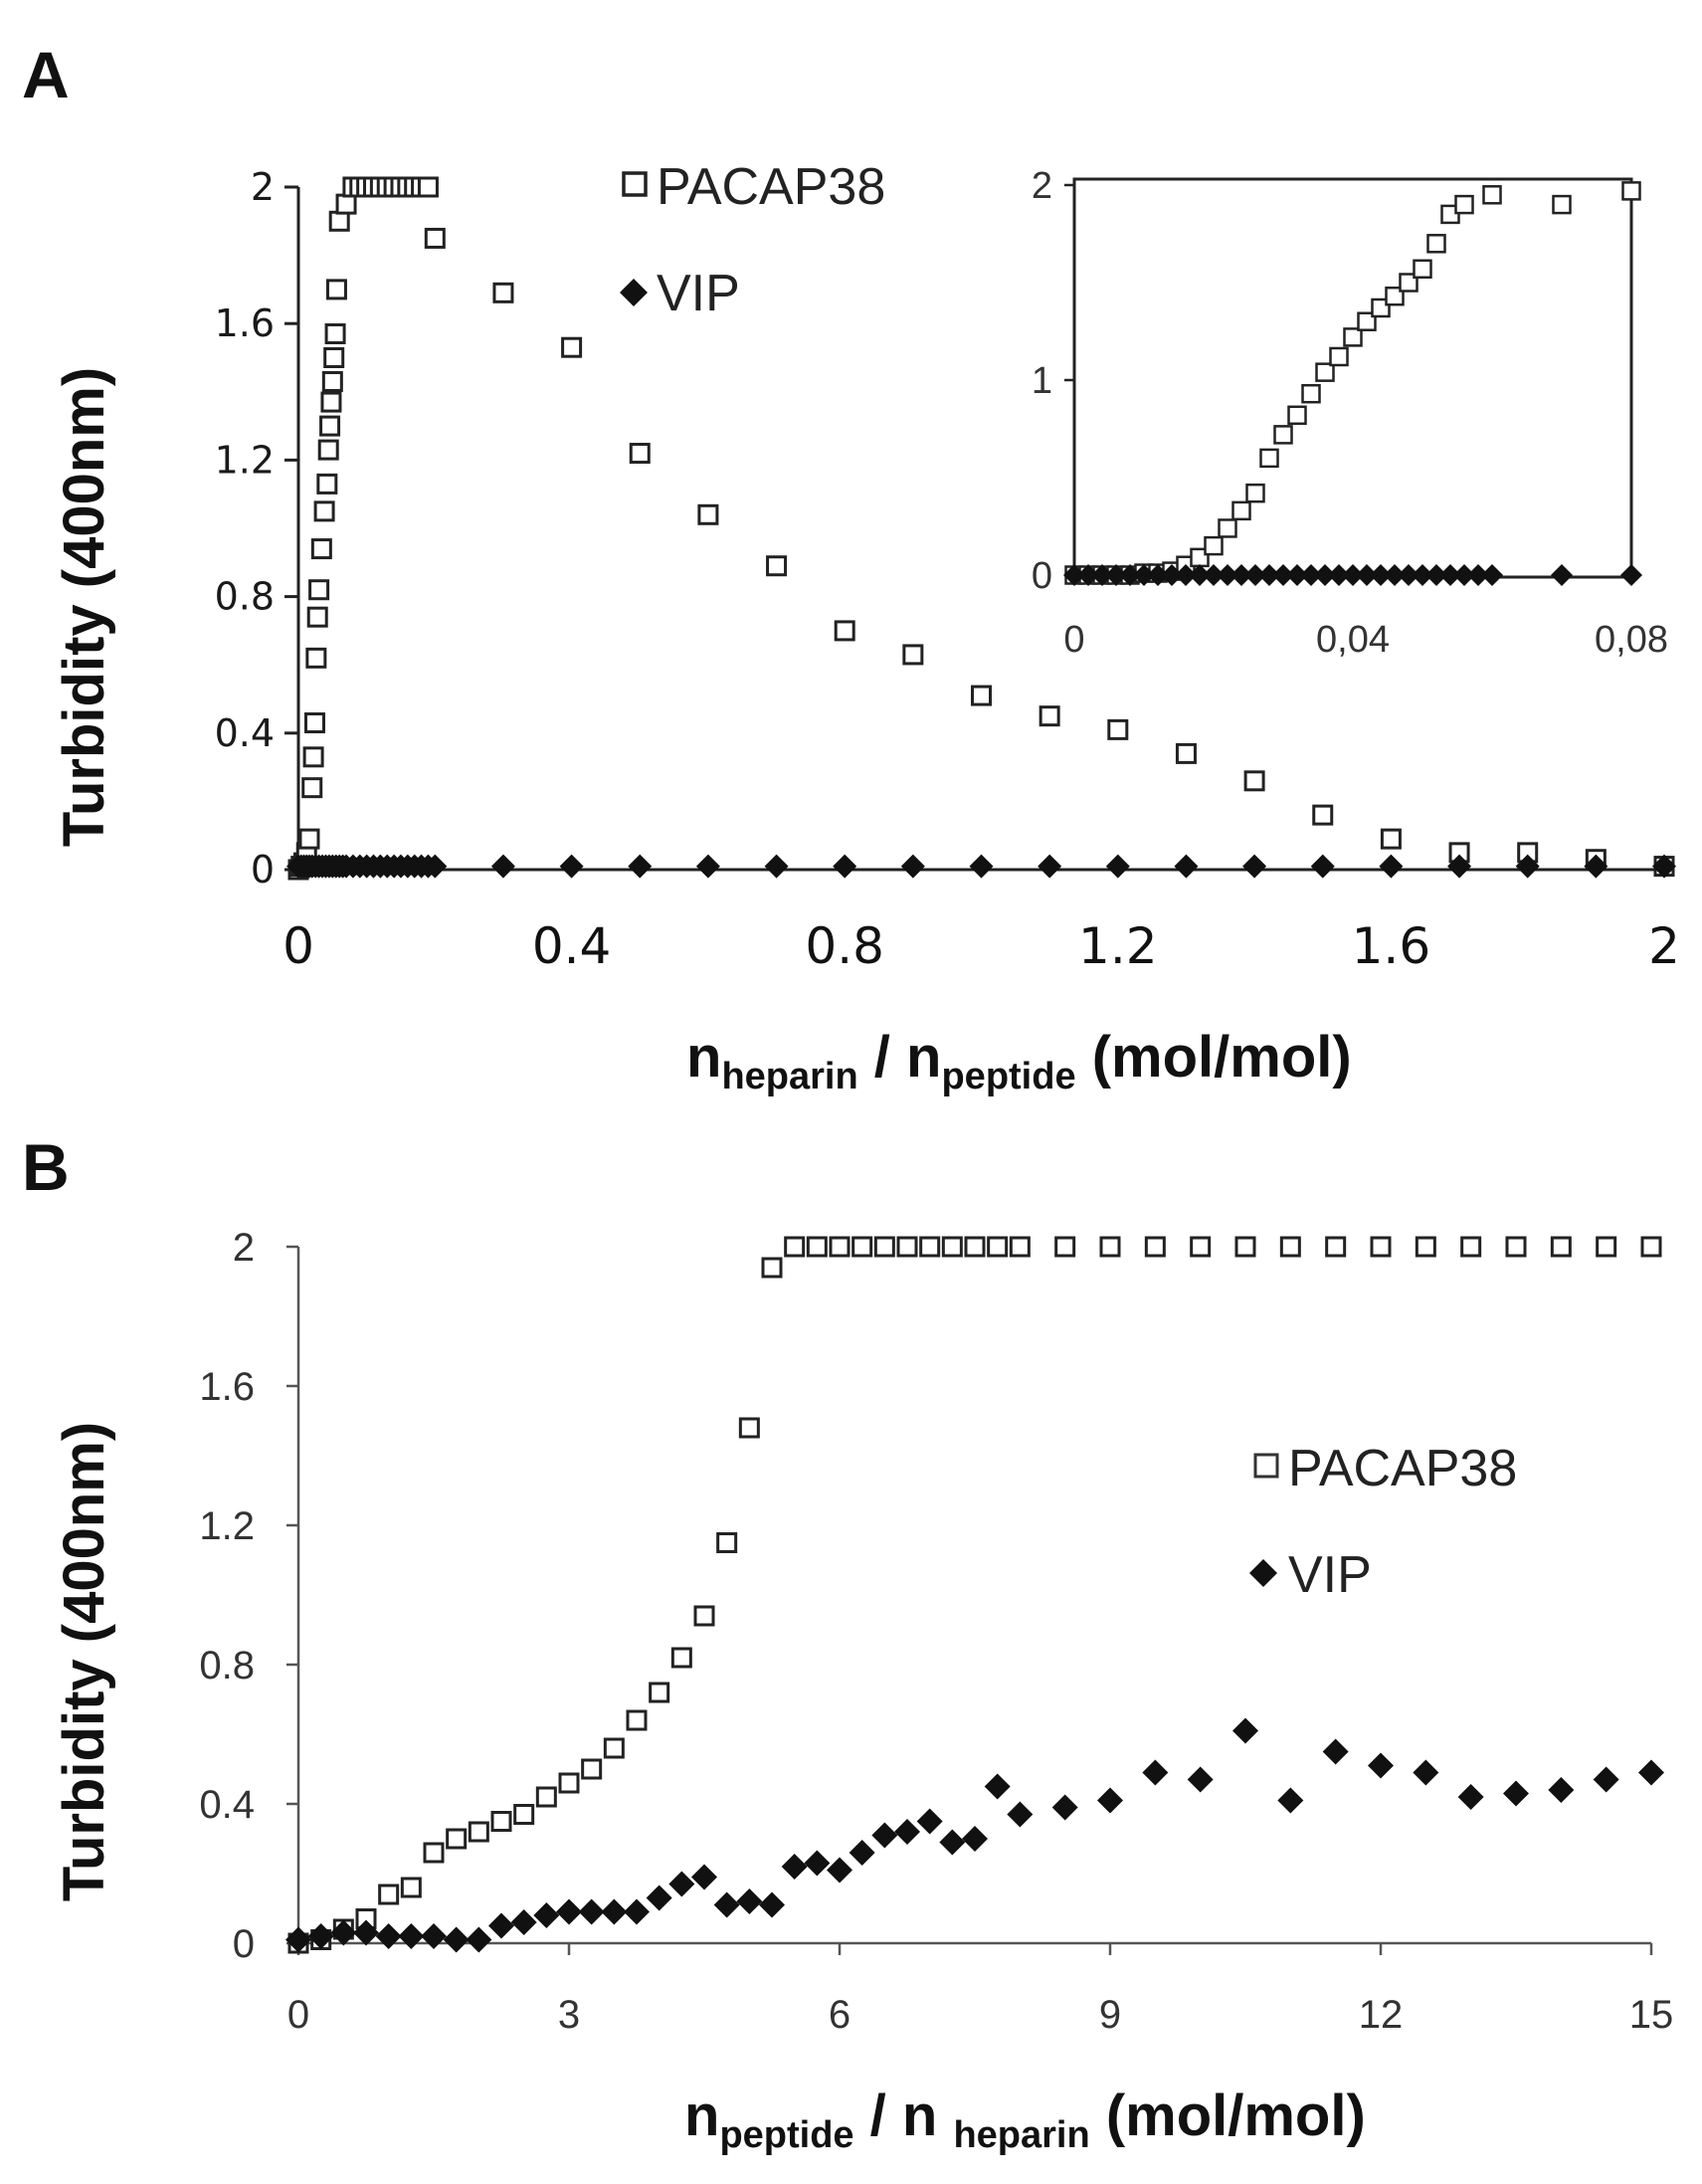  Describe the element at coordinates (263, 187) in the screenshot. I see `panel-a-y-tick-label: 2` at that location.